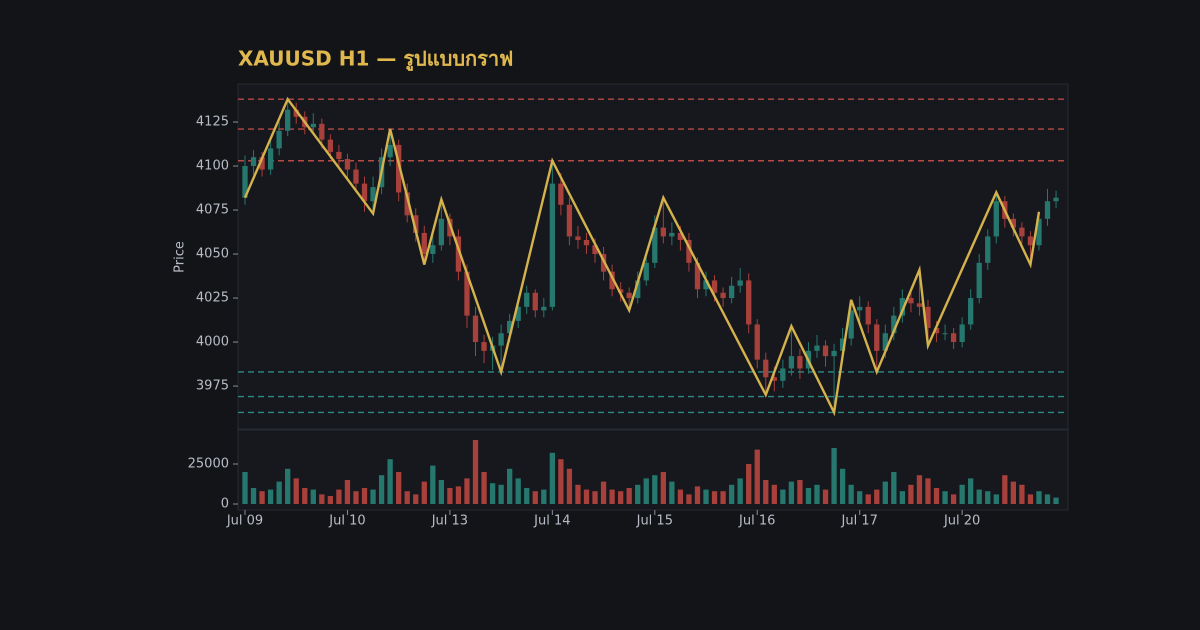  Describe the element at coordinates (212, 254) in the screenshot. I see `y-tick-label: 4050` at that location.